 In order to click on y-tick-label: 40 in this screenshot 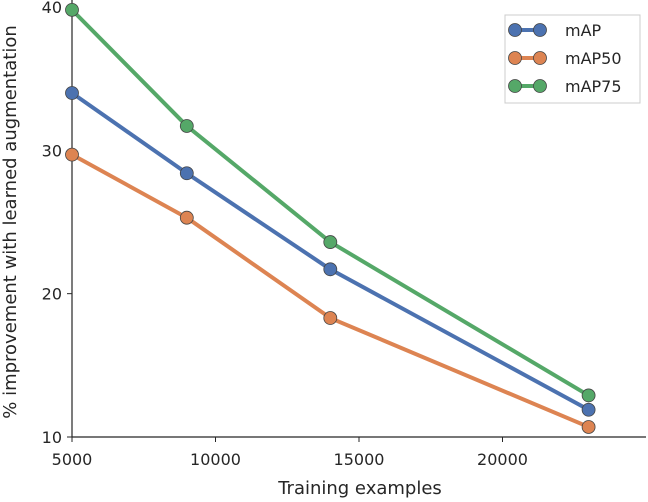, I will do `click(52, 8)`.